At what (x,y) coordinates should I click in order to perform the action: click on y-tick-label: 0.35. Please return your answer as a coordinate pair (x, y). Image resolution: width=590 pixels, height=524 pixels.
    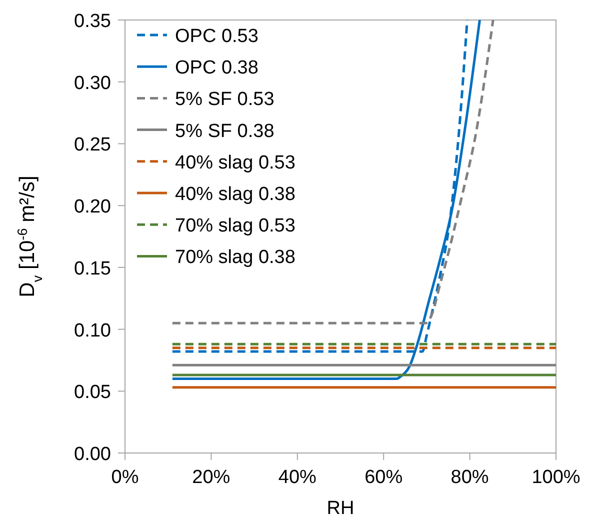
    Looking at the image, I should click on (92, 21).